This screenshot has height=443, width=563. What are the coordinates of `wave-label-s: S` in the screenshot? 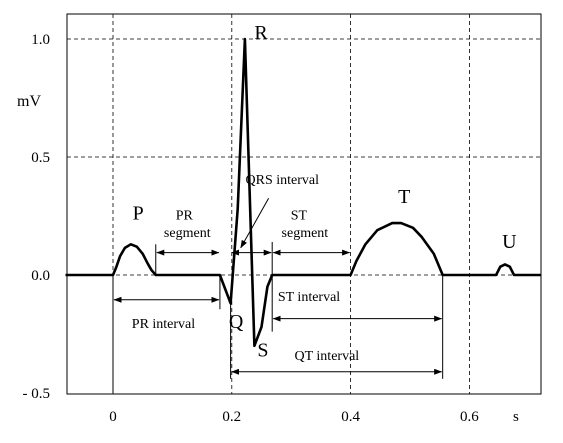 It's located at (262, 350).